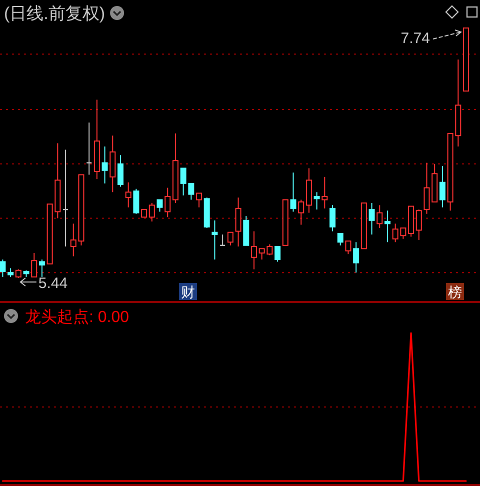  What do you see at coordinates (455, 291) in the screenshot?
I see `event-marker: 榜` at bounding box center [455, 291].